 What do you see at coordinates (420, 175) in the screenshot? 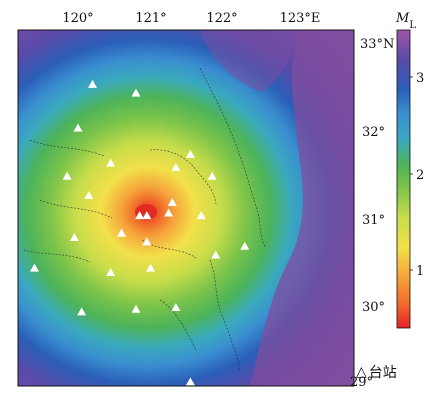
I see `colorbar-tick-2: 2` at bounding box center [420, 175].